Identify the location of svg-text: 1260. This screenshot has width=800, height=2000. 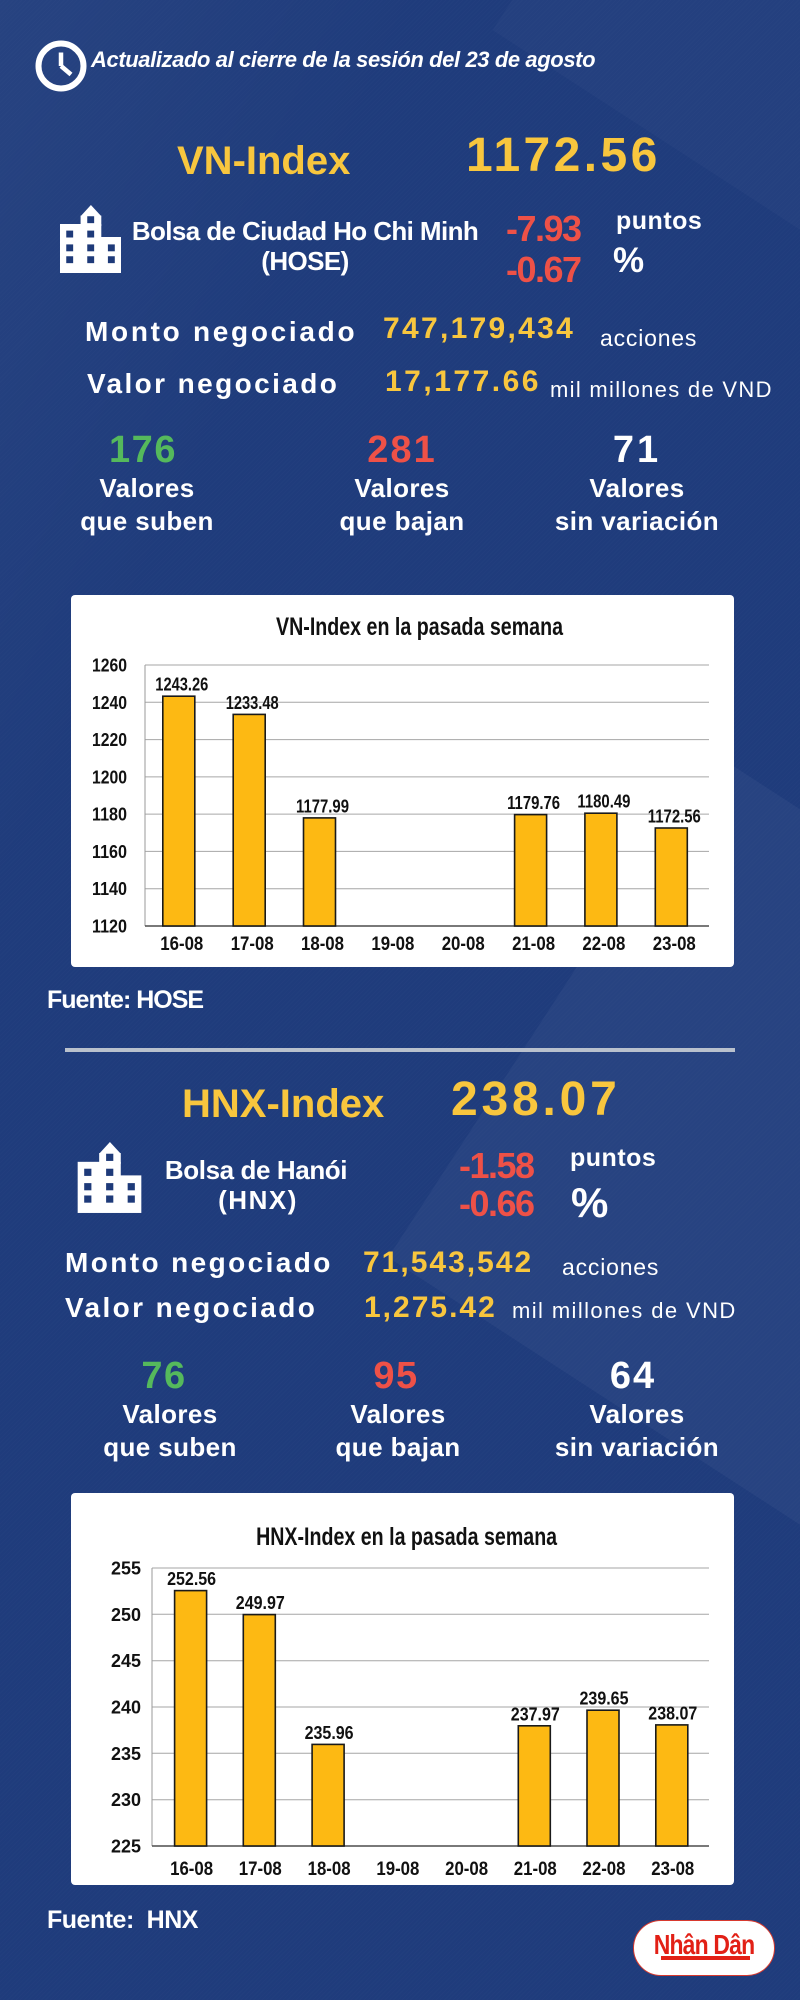
(109, 666).